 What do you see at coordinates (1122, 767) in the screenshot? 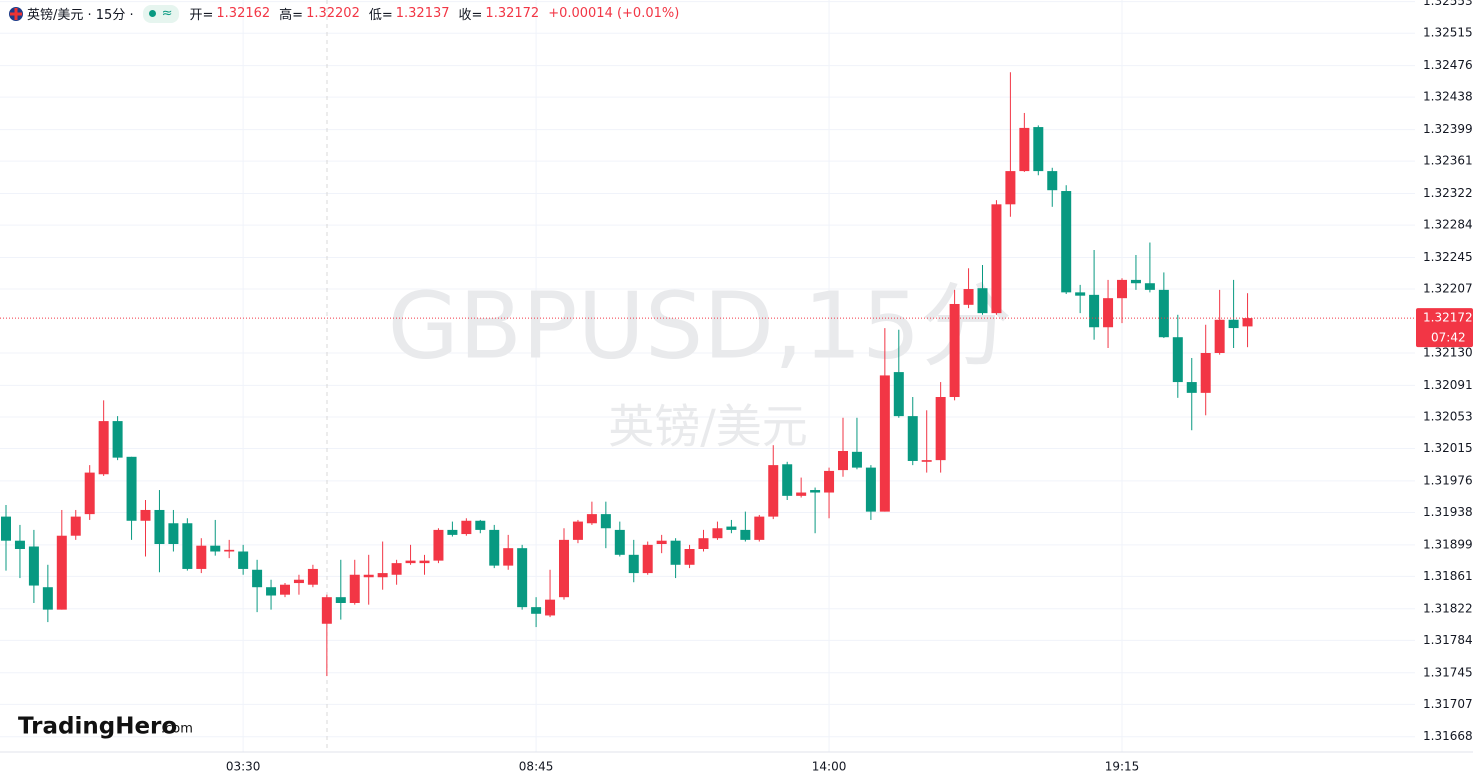
I see `x-tick-label: 19:15` at bounding box center [1122, 767].